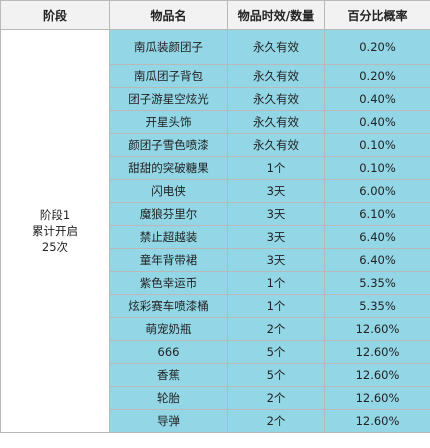 The image size is (430, 448). What do you see at coordinates (168, 214) in the screenshot?
I see `item-name-cell: 魔狼芬里尔` at bounding box center [168, 214].